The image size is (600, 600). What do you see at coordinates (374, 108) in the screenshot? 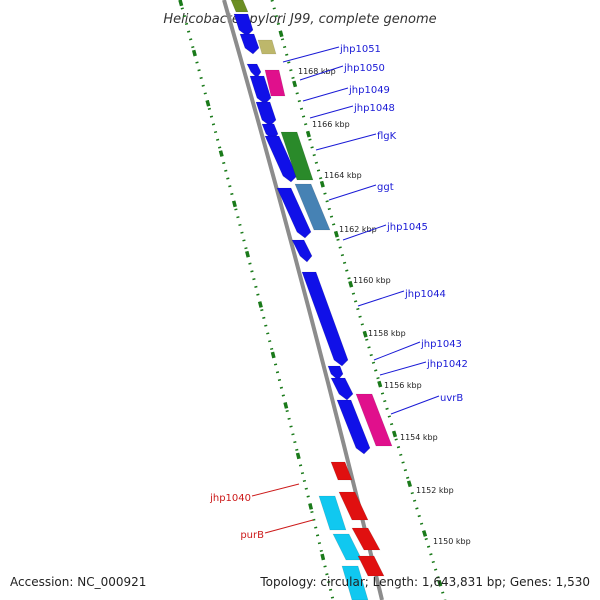
I see `gene-label-jhp1048: jhp1048` at bounding box center [374, 108].